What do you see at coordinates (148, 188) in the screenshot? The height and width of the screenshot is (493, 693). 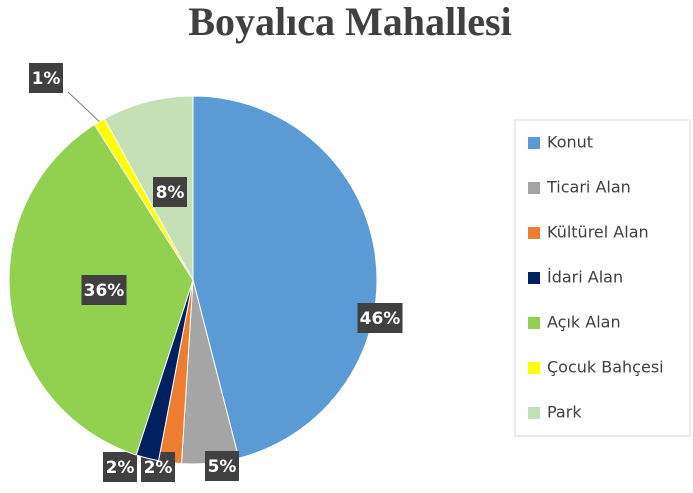 I see `pie-slice` at bounding box center [148, 188].